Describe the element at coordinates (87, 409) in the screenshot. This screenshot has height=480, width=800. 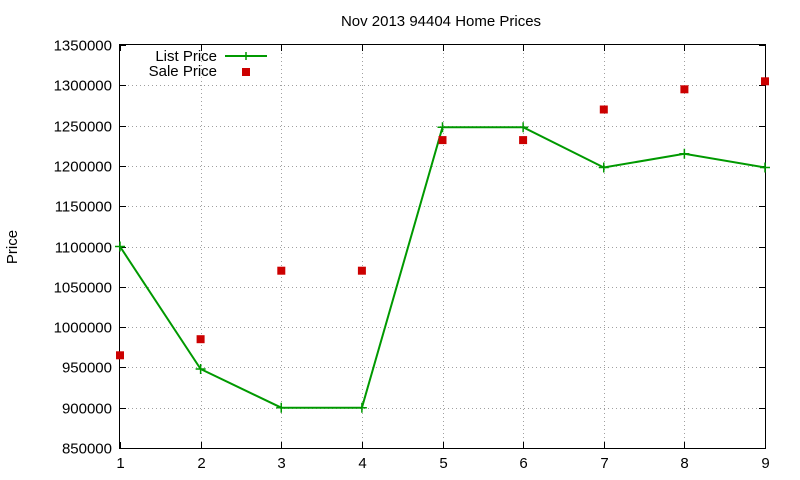
I see `y-tick-label: 900000` at that location.